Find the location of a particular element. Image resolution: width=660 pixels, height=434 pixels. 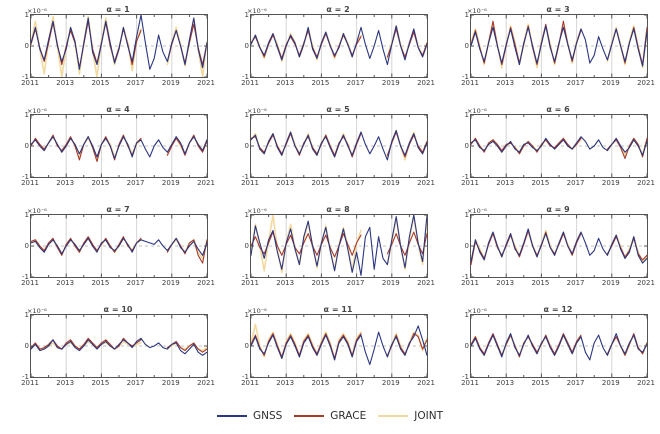

legend-label-grace: GRACE is located at coordinates (348, 416).